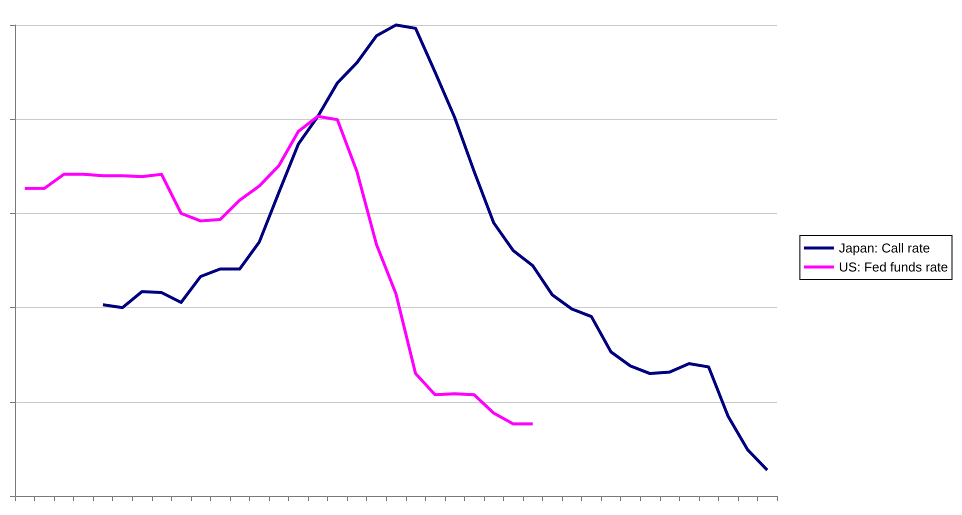  Describe the element at coordinates (884, 248) in the screenshot. I see `legend-label: Japan: Call rate` at that location.